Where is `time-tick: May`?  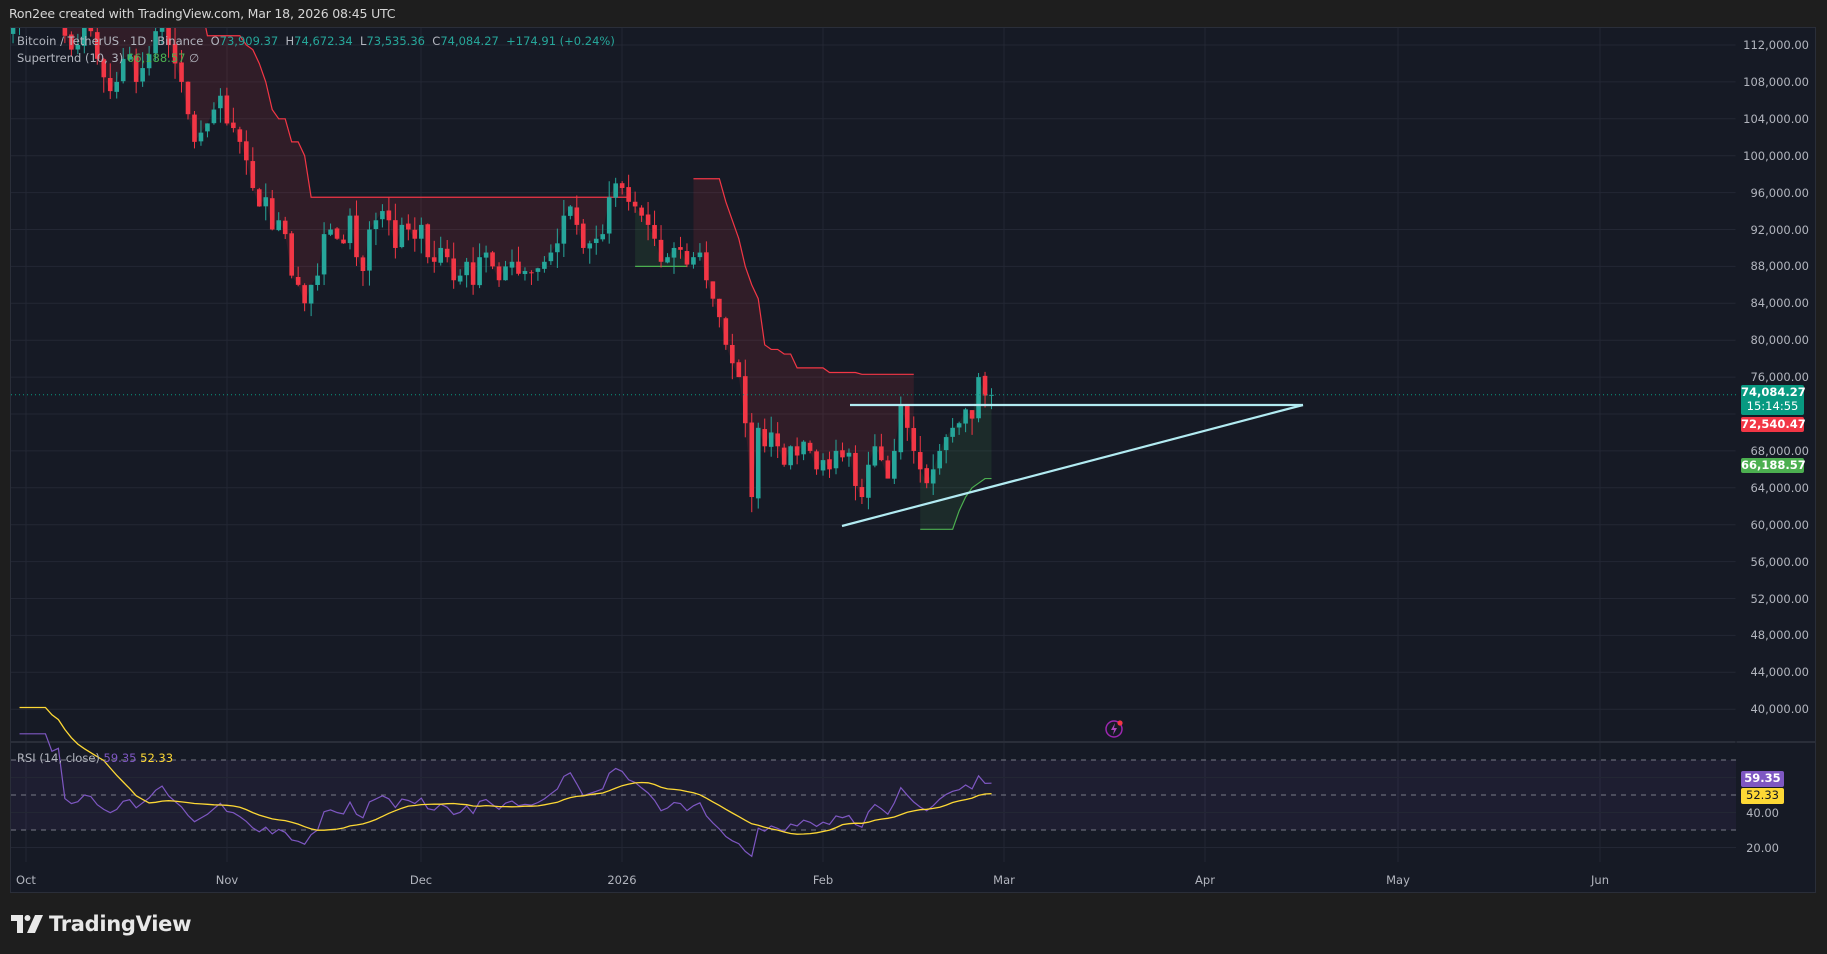
time-tick: May is located at coordinates (1398, 880).